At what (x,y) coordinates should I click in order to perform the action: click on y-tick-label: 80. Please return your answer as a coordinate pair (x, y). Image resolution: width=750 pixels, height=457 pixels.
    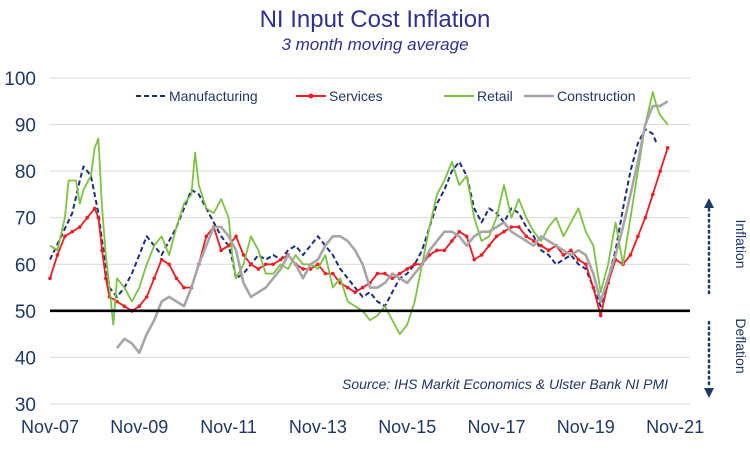
    Looking at the image, I should click on (25, 172).